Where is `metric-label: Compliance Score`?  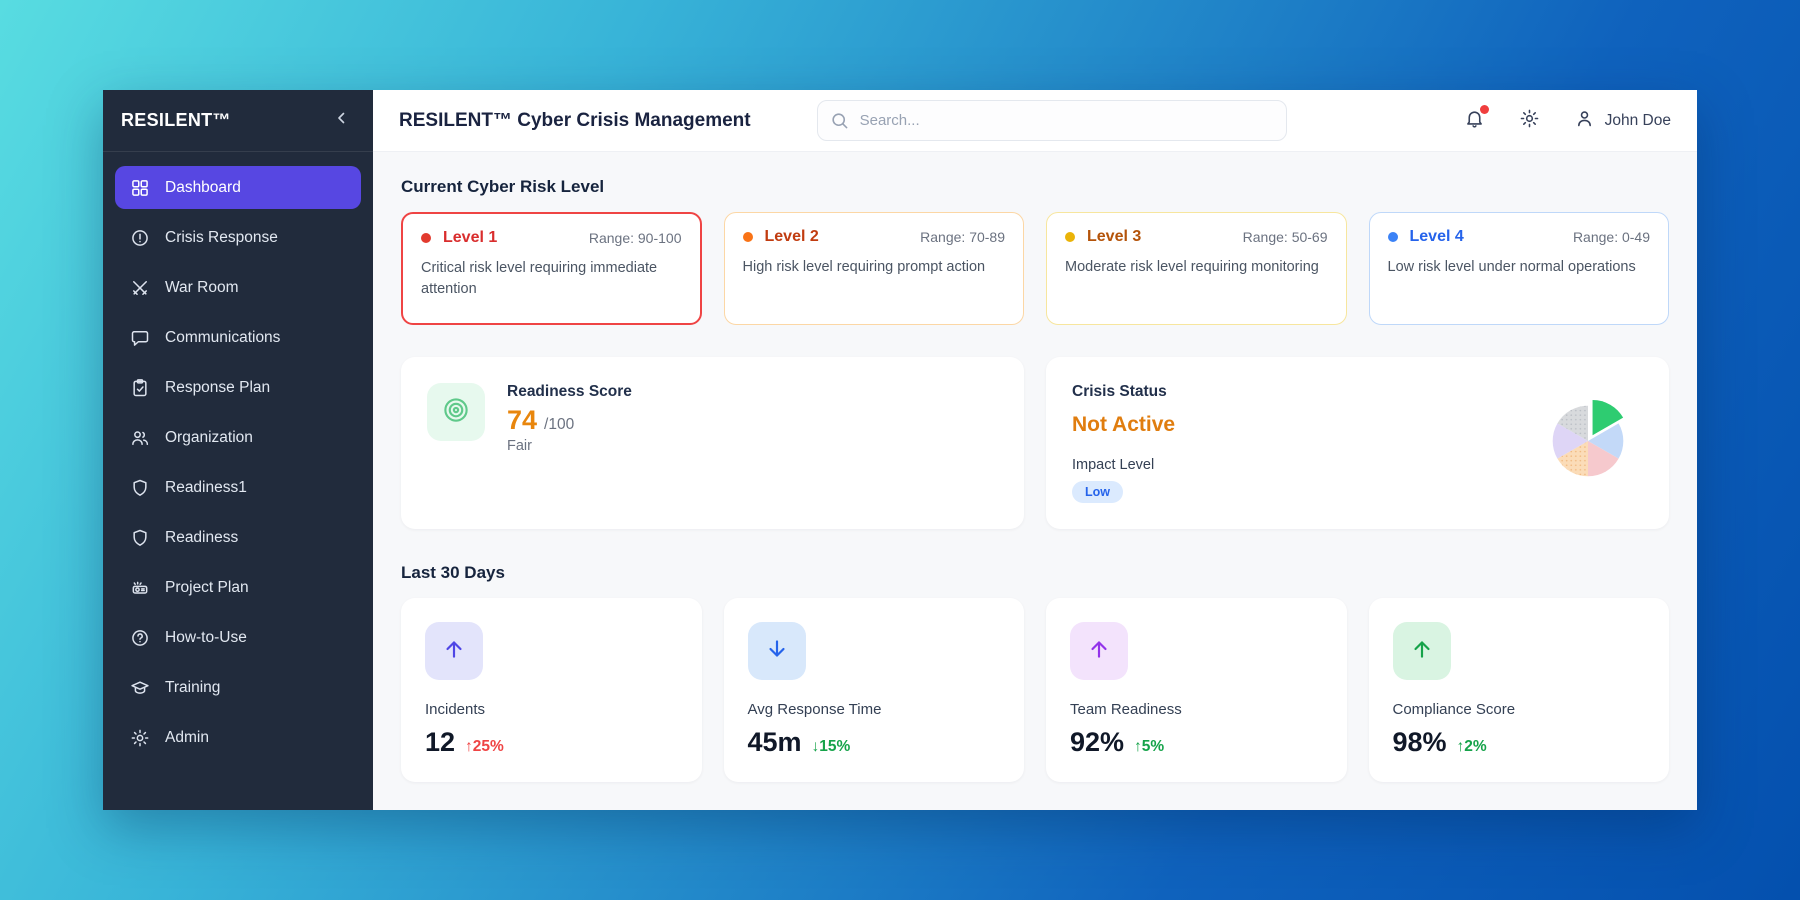 metric-label: Compliance Score is located at coordinates (1454, 709).